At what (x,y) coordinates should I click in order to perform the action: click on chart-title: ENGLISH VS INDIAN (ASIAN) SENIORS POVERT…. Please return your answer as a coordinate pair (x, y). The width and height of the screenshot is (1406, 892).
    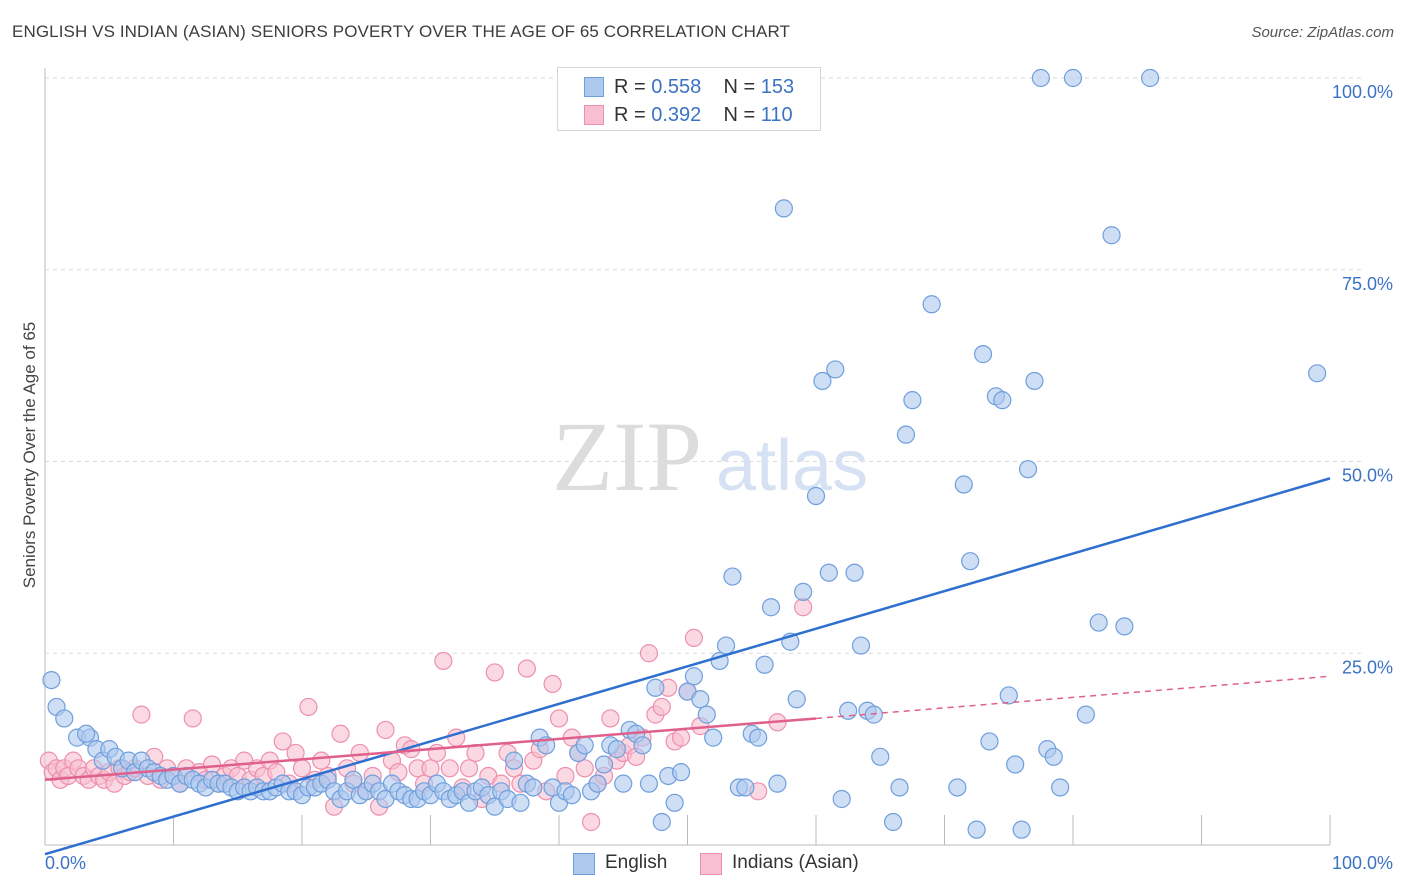
    Looking at the image, I should click on (401, 31).